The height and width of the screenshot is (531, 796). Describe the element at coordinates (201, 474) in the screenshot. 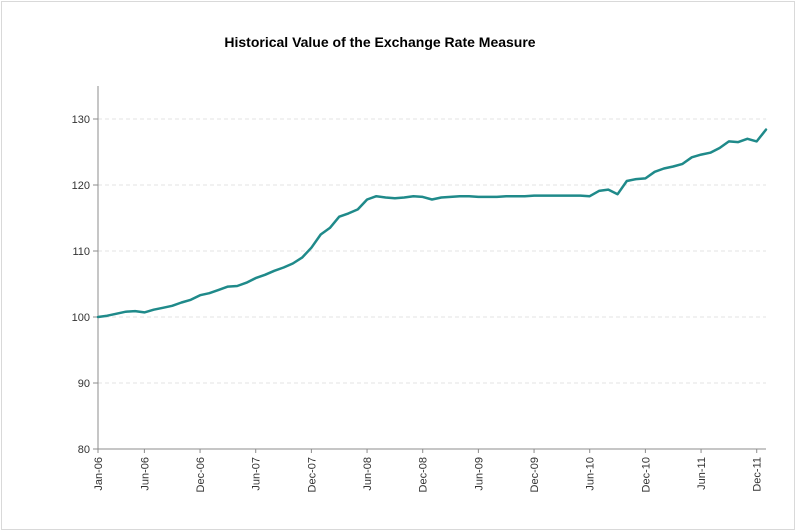

I see `x-tick-label: Dec-06` at that location.